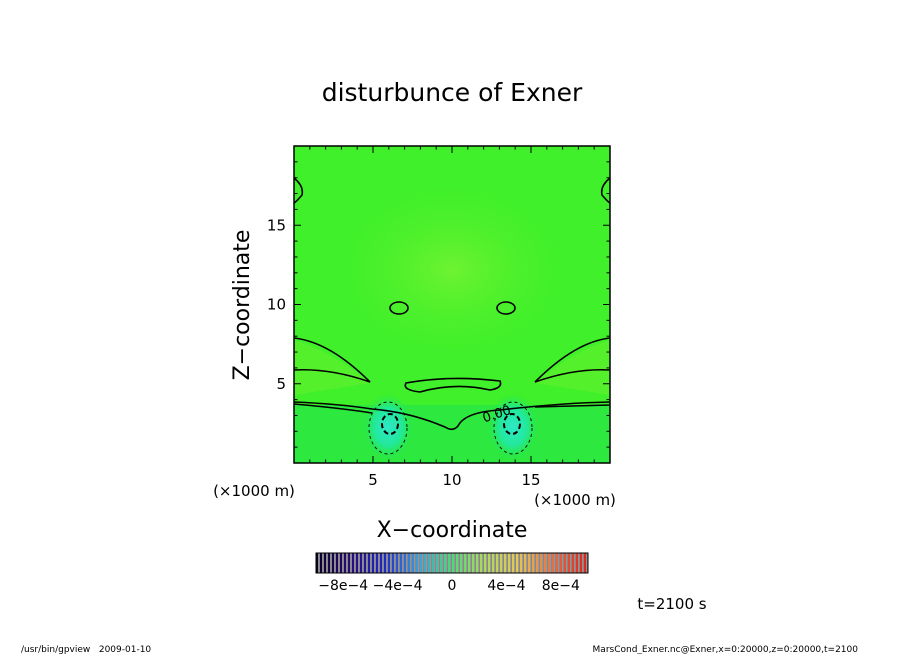 The height and width of the screenshot is (654, 904). I want to click on x-tick-label: 10, so click(451, 480).